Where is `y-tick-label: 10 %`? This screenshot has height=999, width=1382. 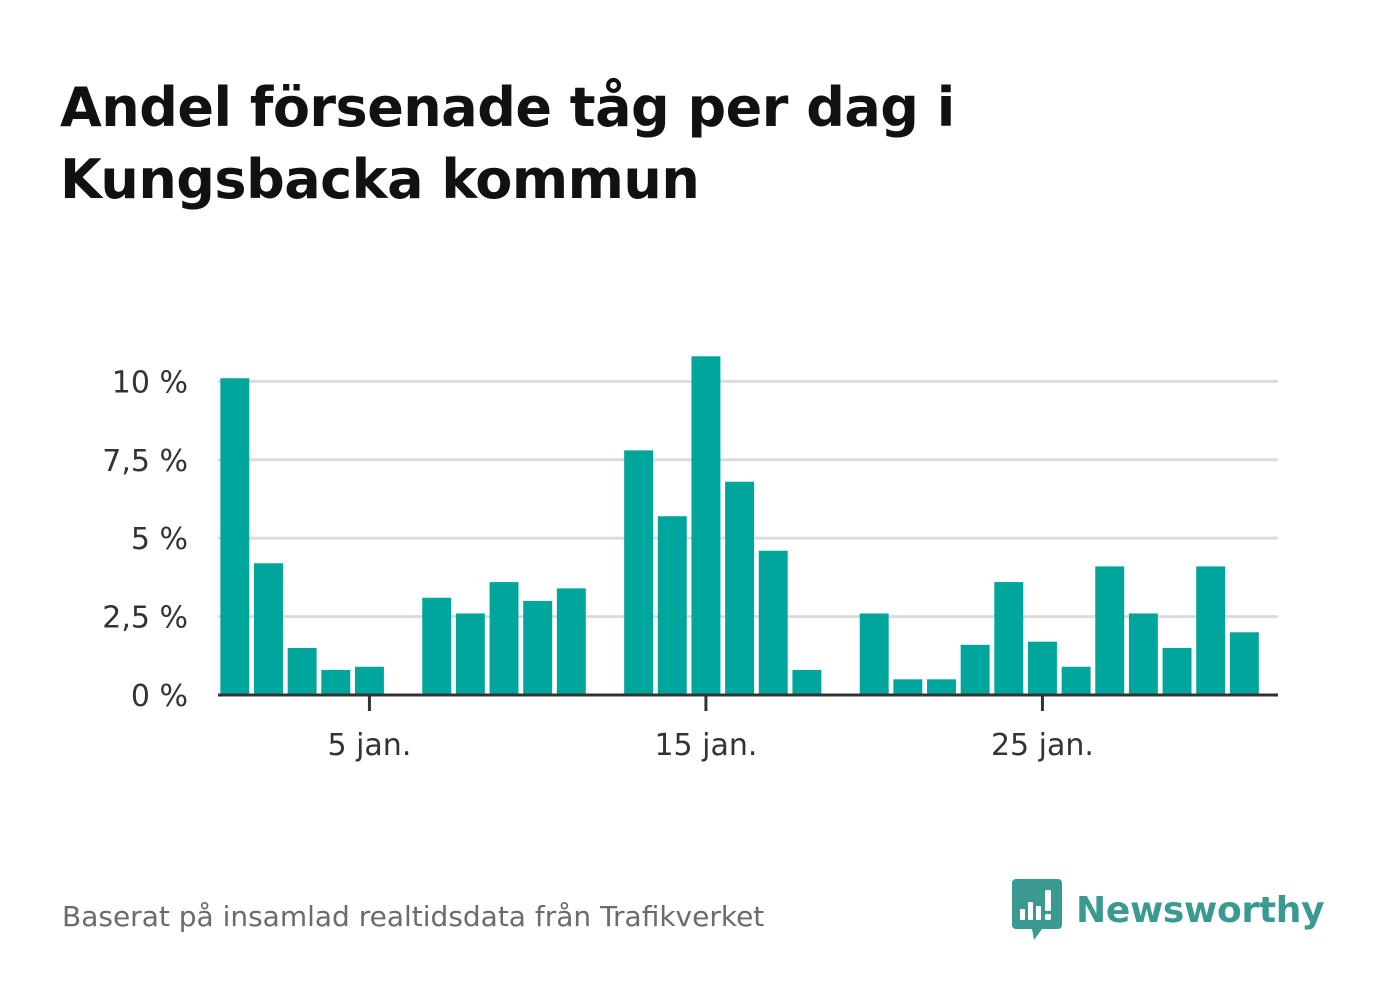 y-tick-label: 10 % is located at coordinates (150, 382).